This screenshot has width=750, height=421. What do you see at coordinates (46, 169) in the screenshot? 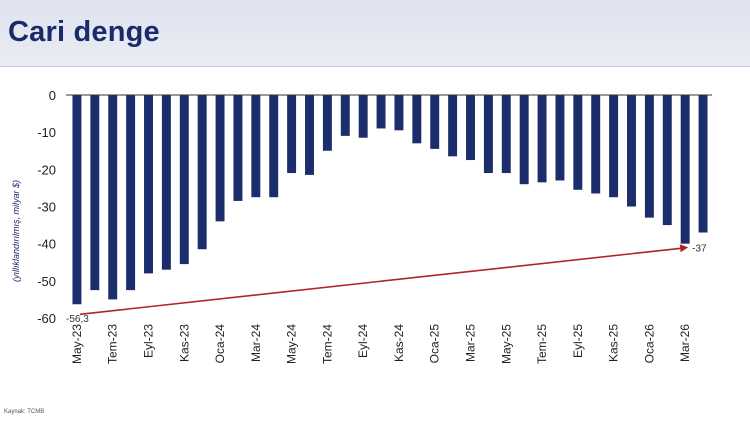
I see `y-tick-label: -20` at bounding box center [46, 169].